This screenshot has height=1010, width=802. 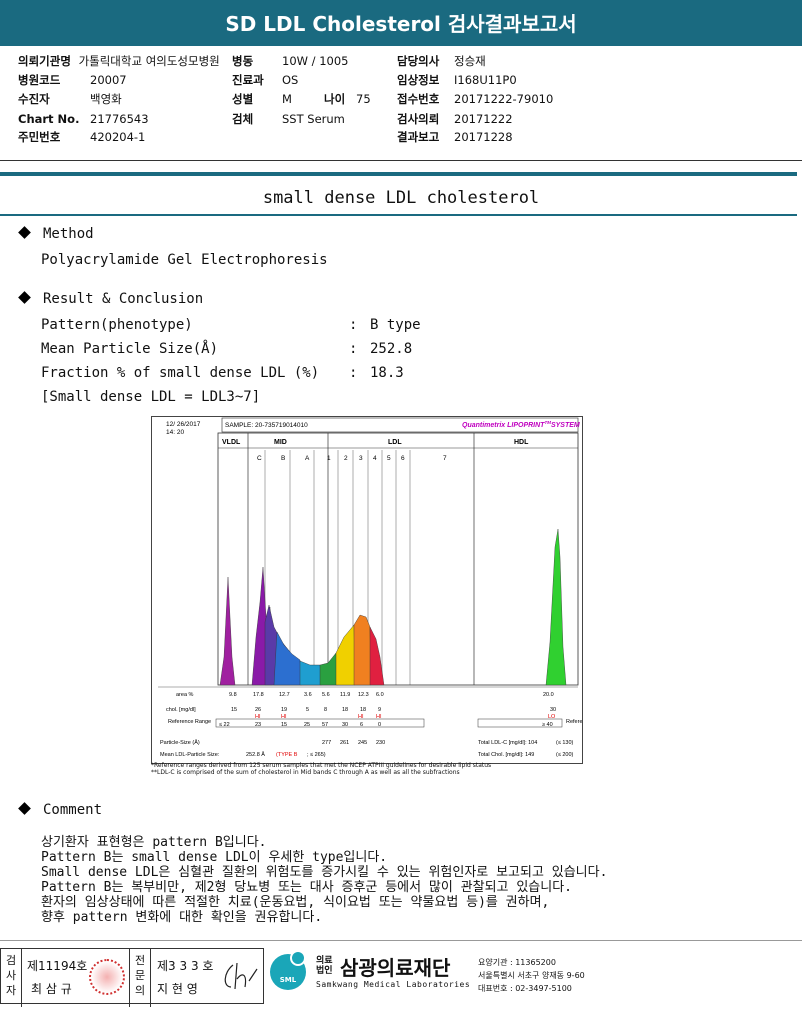 What do you see at coordinates (119, 119) in the screenshot?
I see `info-value: 21776543` at bounding box center [119, 119].